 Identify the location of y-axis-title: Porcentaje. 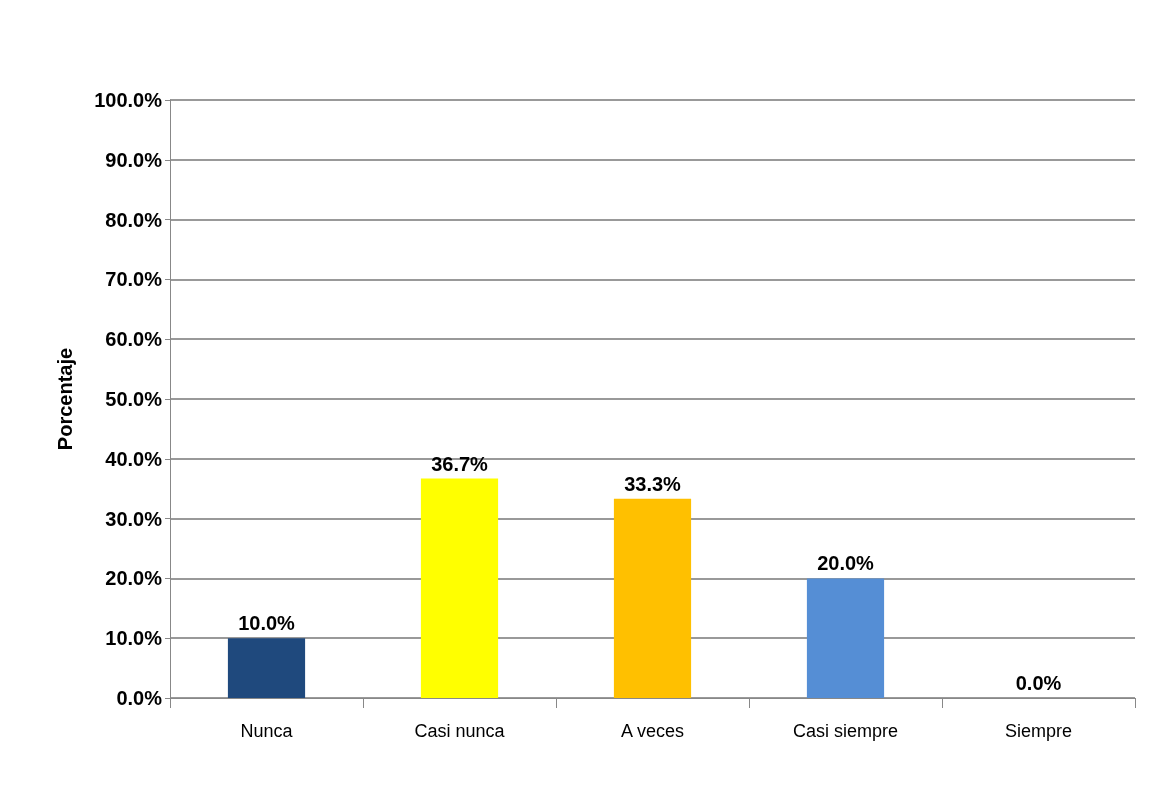
(65, 399).